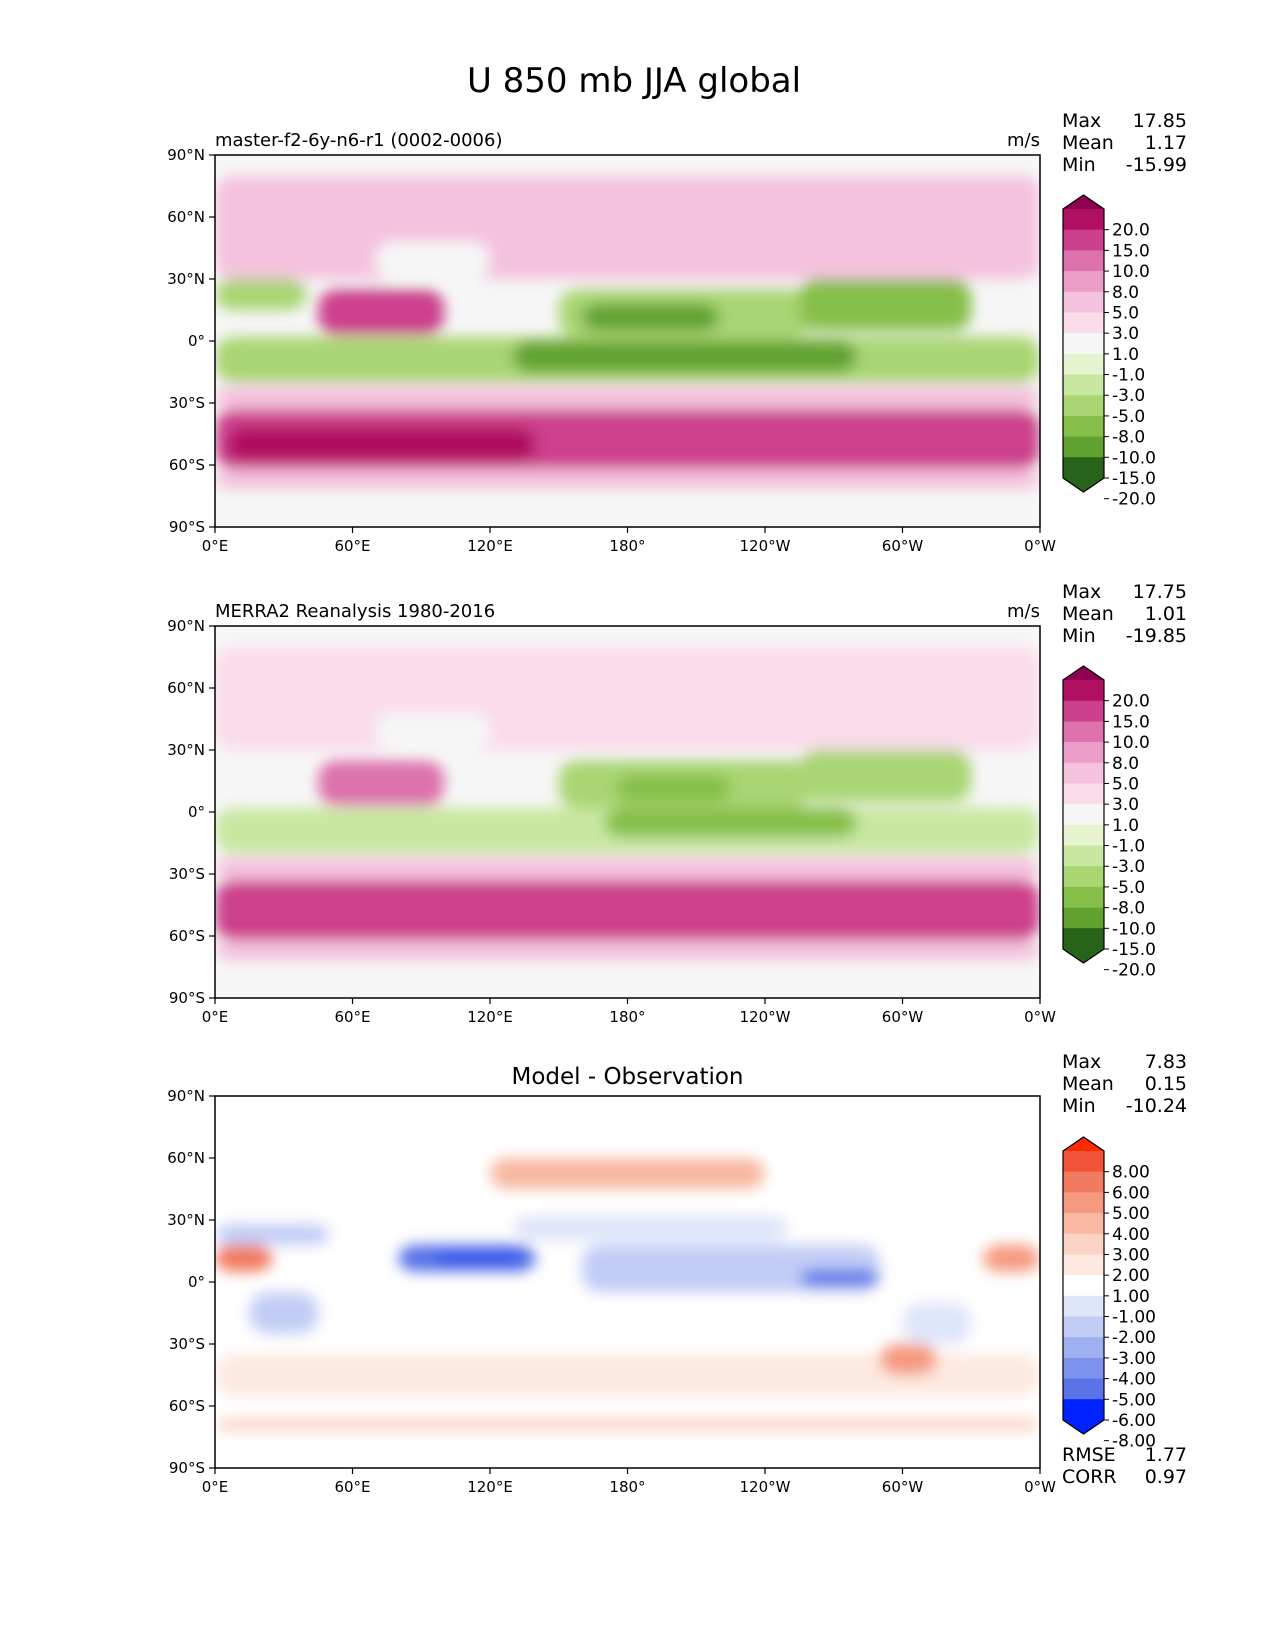 The height and width of the screenshot is (1650, 1275). I want to click on stat-value: -19.85, so click(1156, 636).